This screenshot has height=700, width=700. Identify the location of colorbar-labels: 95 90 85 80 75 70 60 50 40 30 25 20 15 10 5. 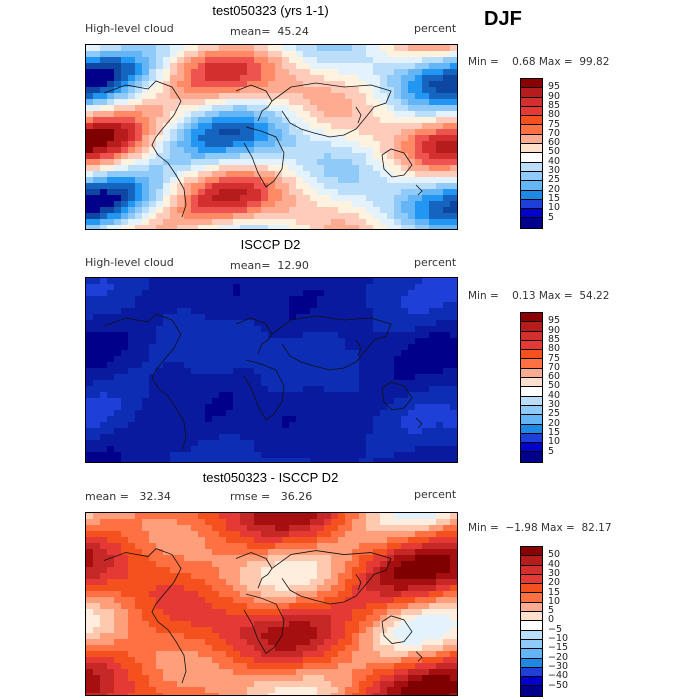
(568, 387).